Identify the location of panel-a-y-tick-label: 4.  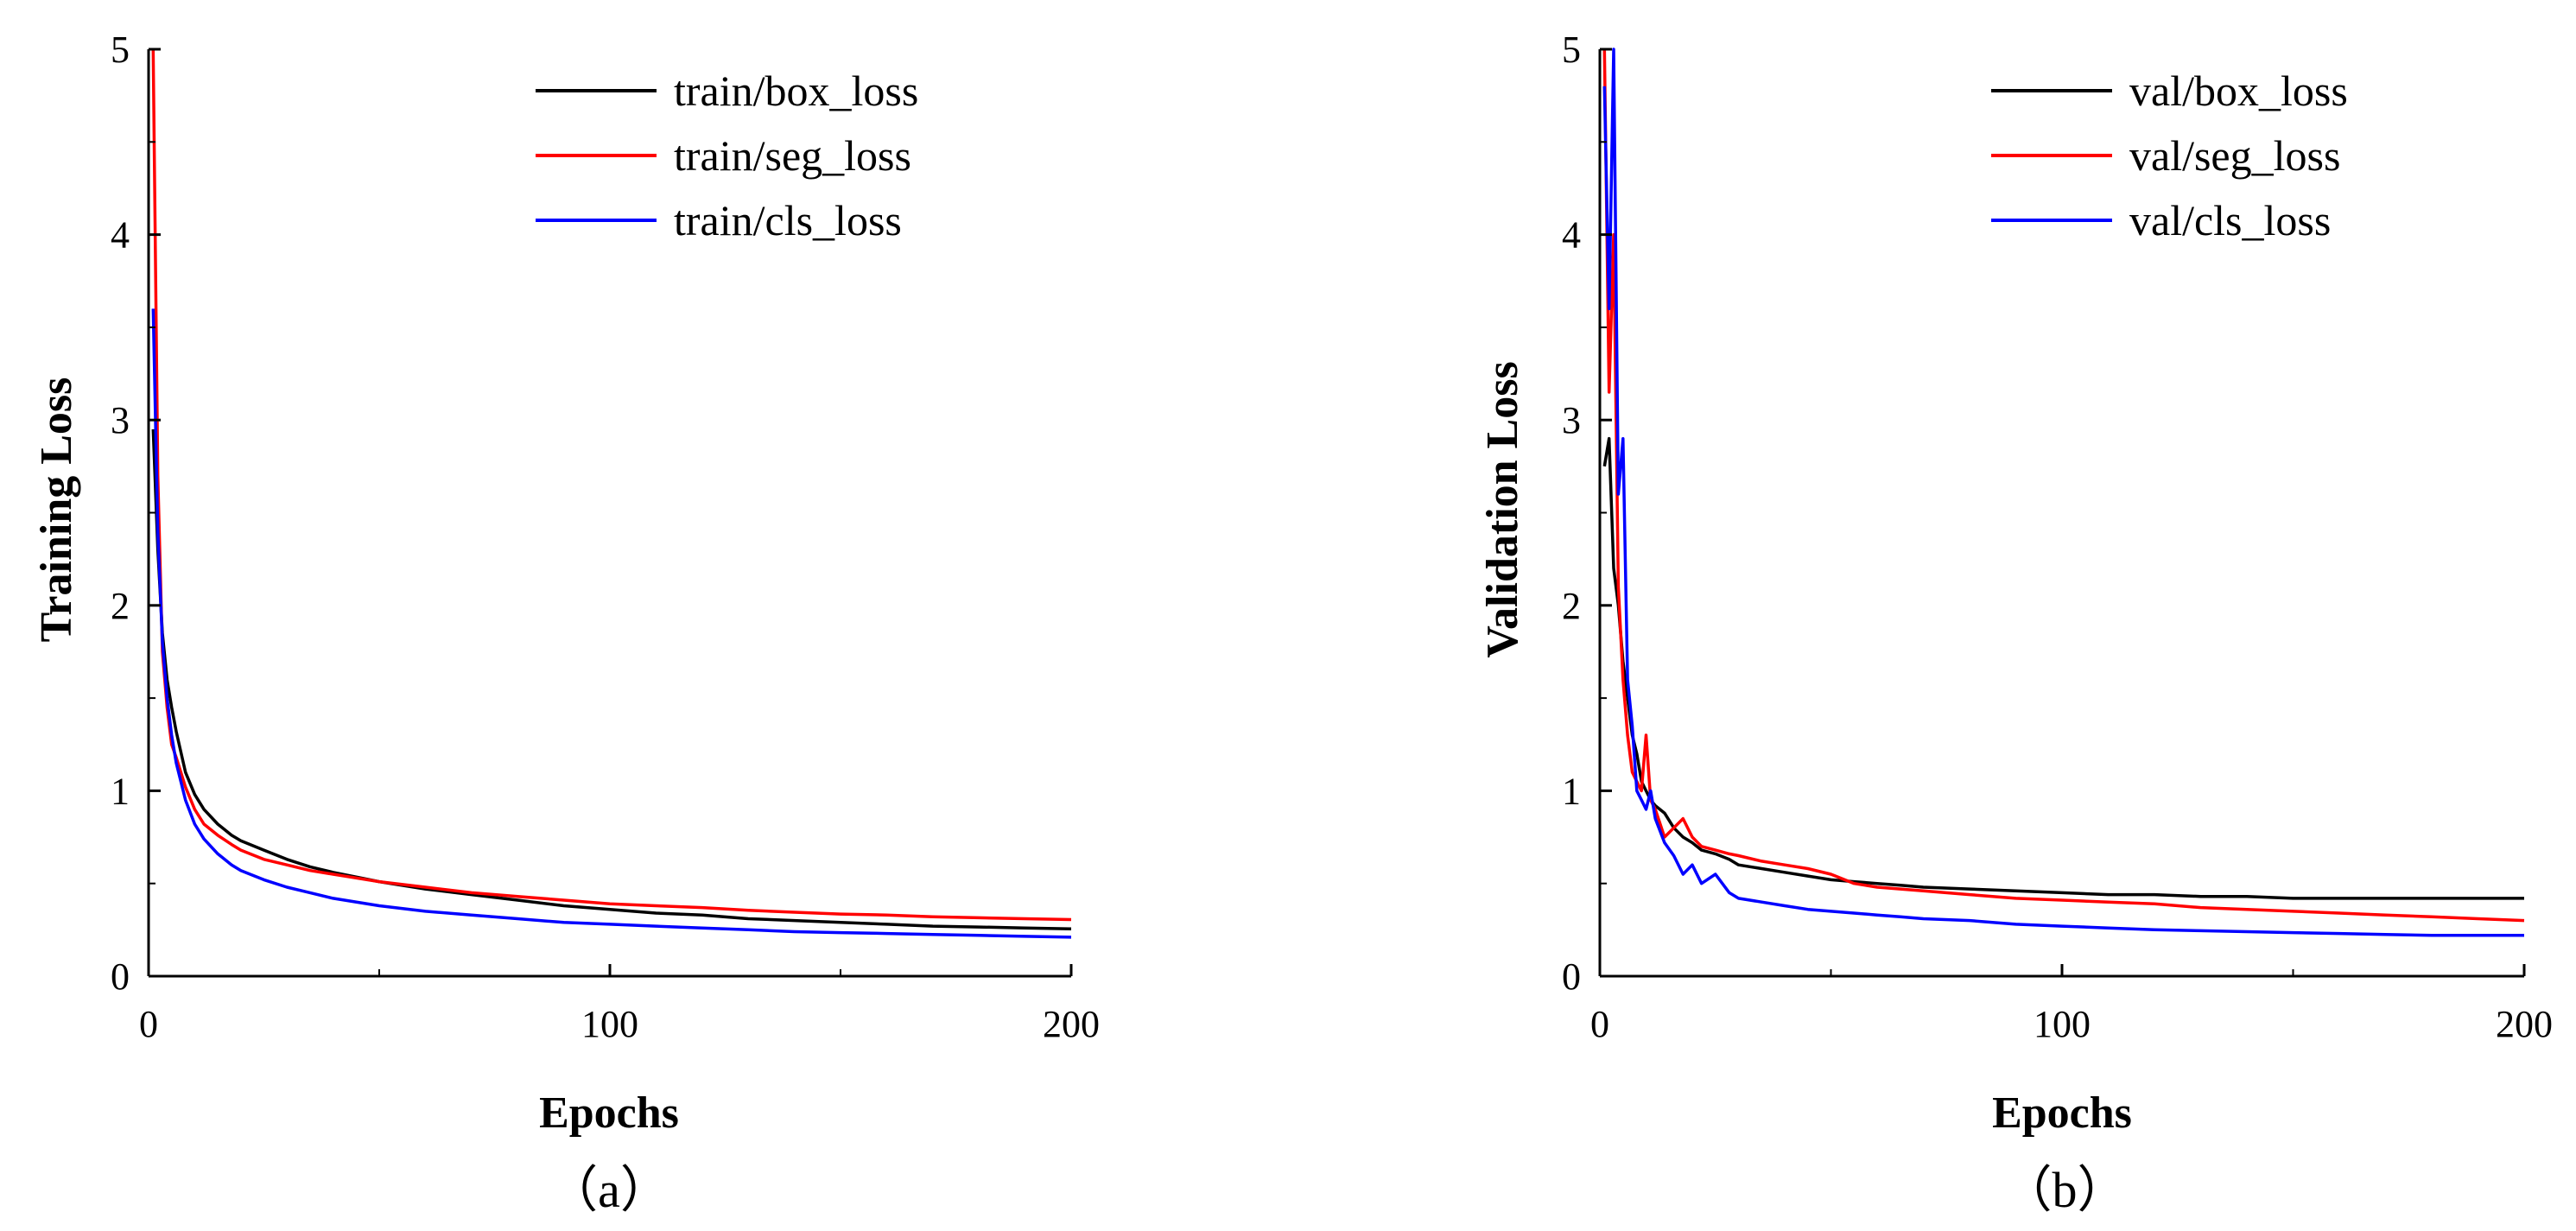
(120, 235).